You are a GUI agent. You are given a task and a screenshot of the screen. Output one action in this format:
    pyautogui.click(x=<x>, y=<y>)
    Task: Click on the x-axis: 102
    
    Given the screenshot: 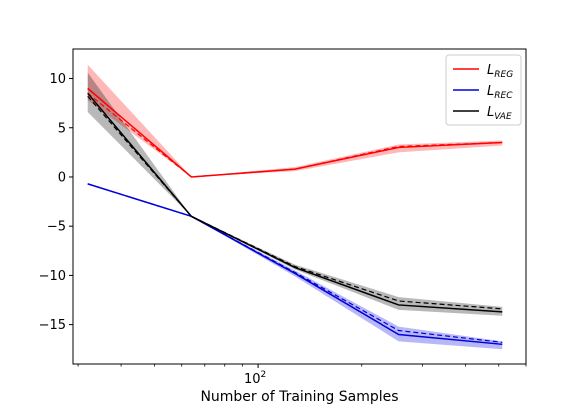 What is the action you would take?
    pyautogui.click(x=302, y=375)
    